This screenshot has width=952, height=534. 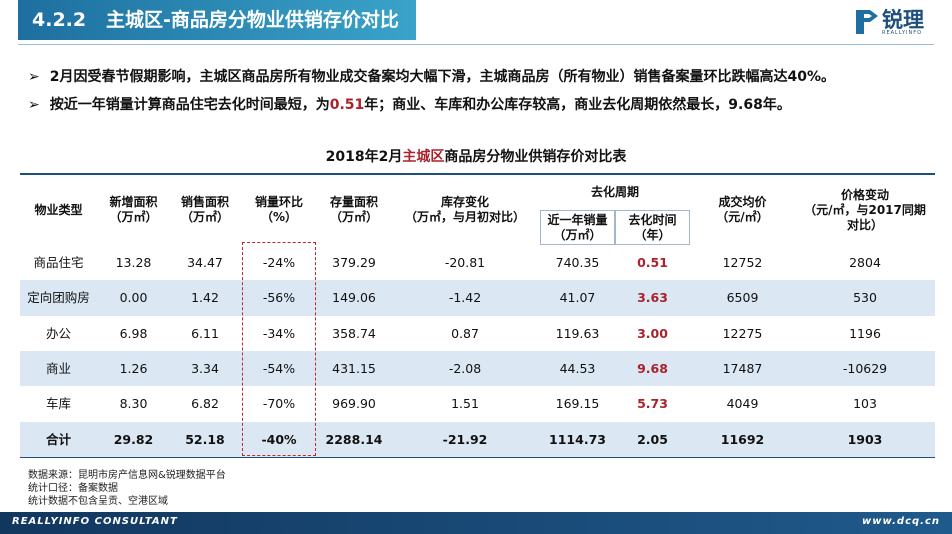 What do you see at coordinates (98, 501) in the screenshot?
I see `note: 统计数据不包含呈贡、空港区域` at bounding box center [98, 501].